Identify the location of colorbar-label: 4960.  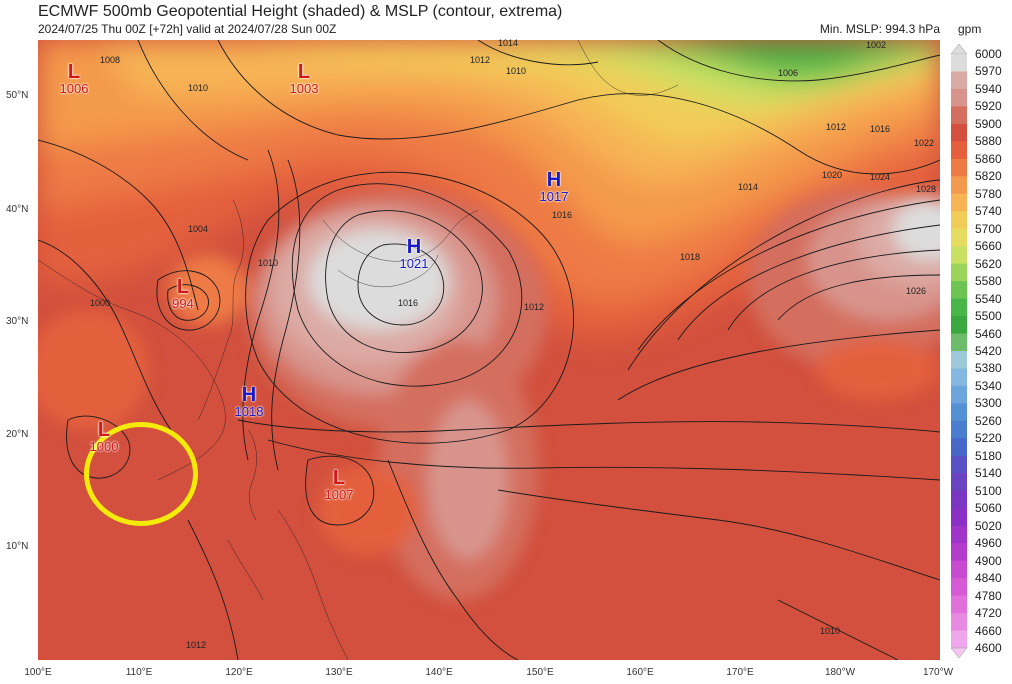
(988, 543).